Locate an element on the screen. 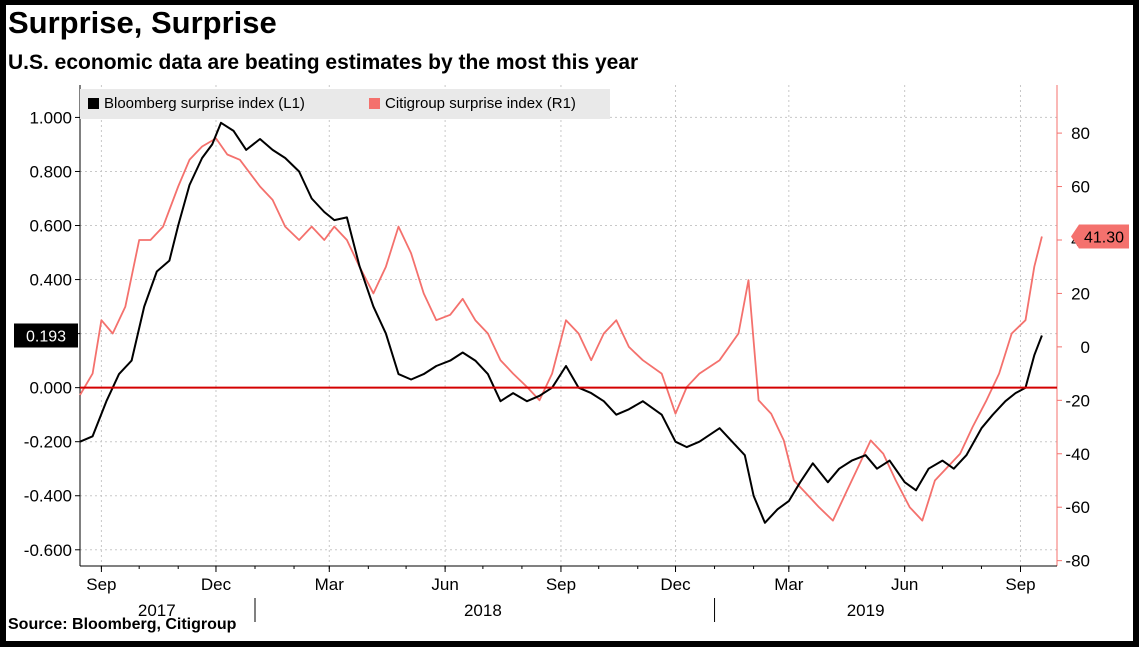 This screenshot has height=647, width=1139. left-axis-tick-label: 1.000 is located at coordinates (50, 117).